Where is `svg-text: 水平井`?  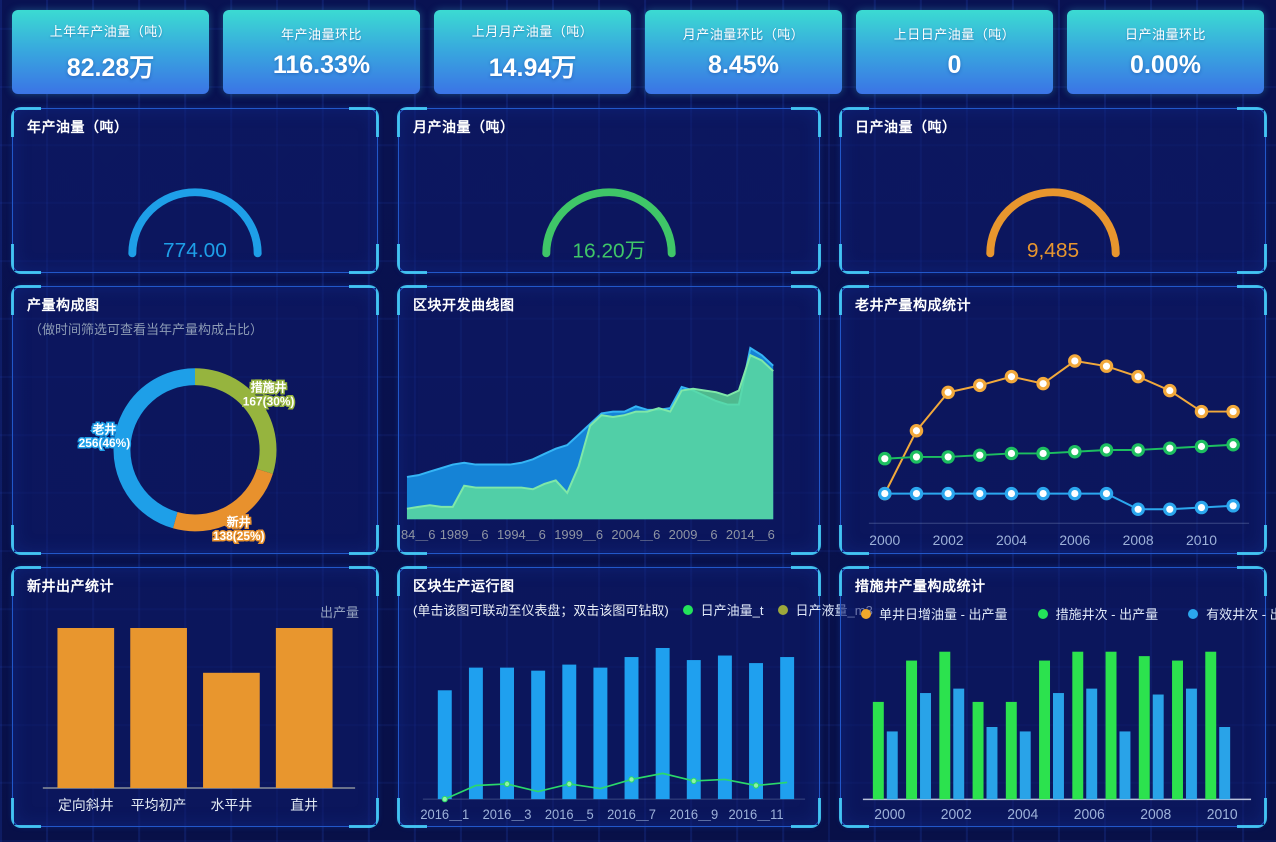 svg-text: 水平井 is located at coordinates (232, 805).